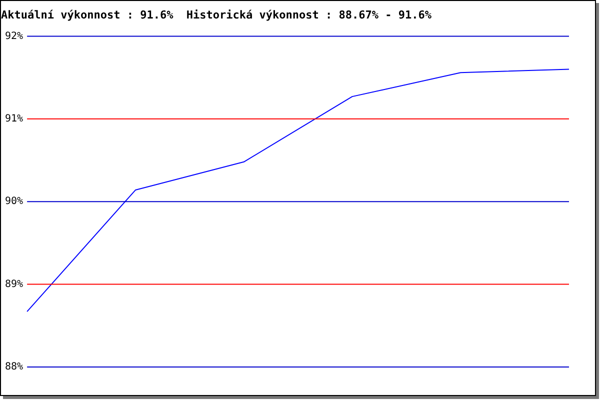 The width and height of the screenshot is (600, 400). What do you see at coordinates (14, 367) in the screenshot?
I see `y-tick-label: 88%` at bounding box center [14, 367].